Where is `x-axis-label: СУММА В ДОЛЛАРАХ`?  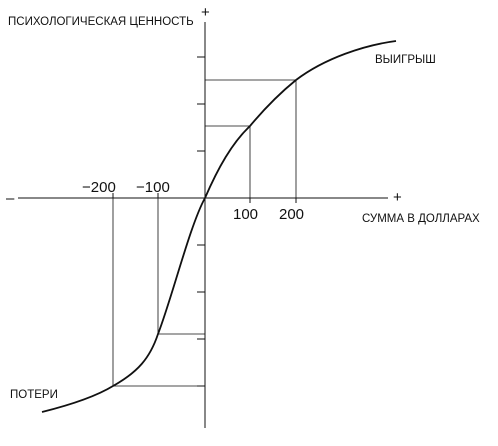 x-axis-label: СУММА В ДОЛЛАРАХ is located at coordinates (421, 219).